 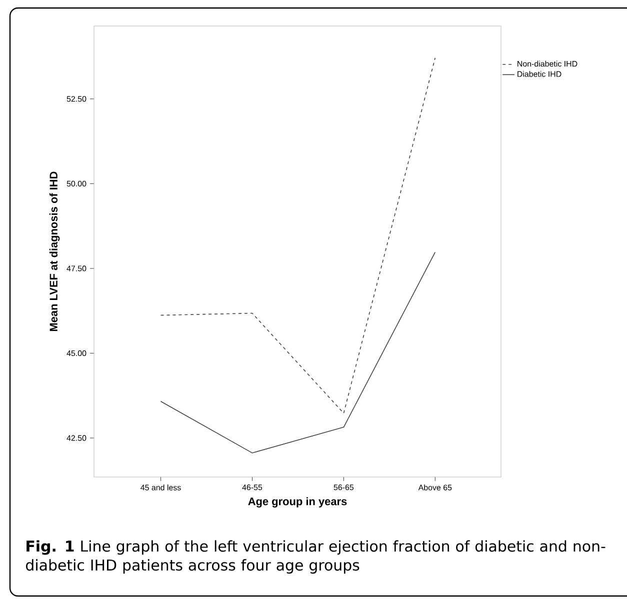 I want to click on text: Fig. 1 Line graph of the left ventricular ejection fraction of diabetic and non-diabetic IHD patients across four age groups, so click(x=316, y=557).